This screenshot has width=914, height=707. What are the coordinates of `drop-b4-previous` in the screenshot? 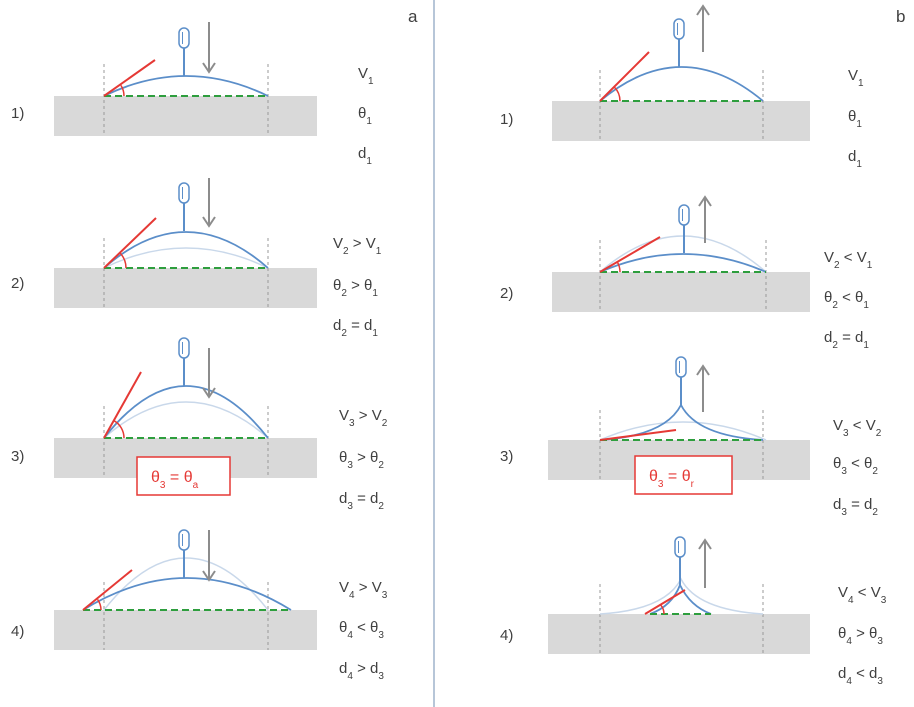 It's located at (681, 596).